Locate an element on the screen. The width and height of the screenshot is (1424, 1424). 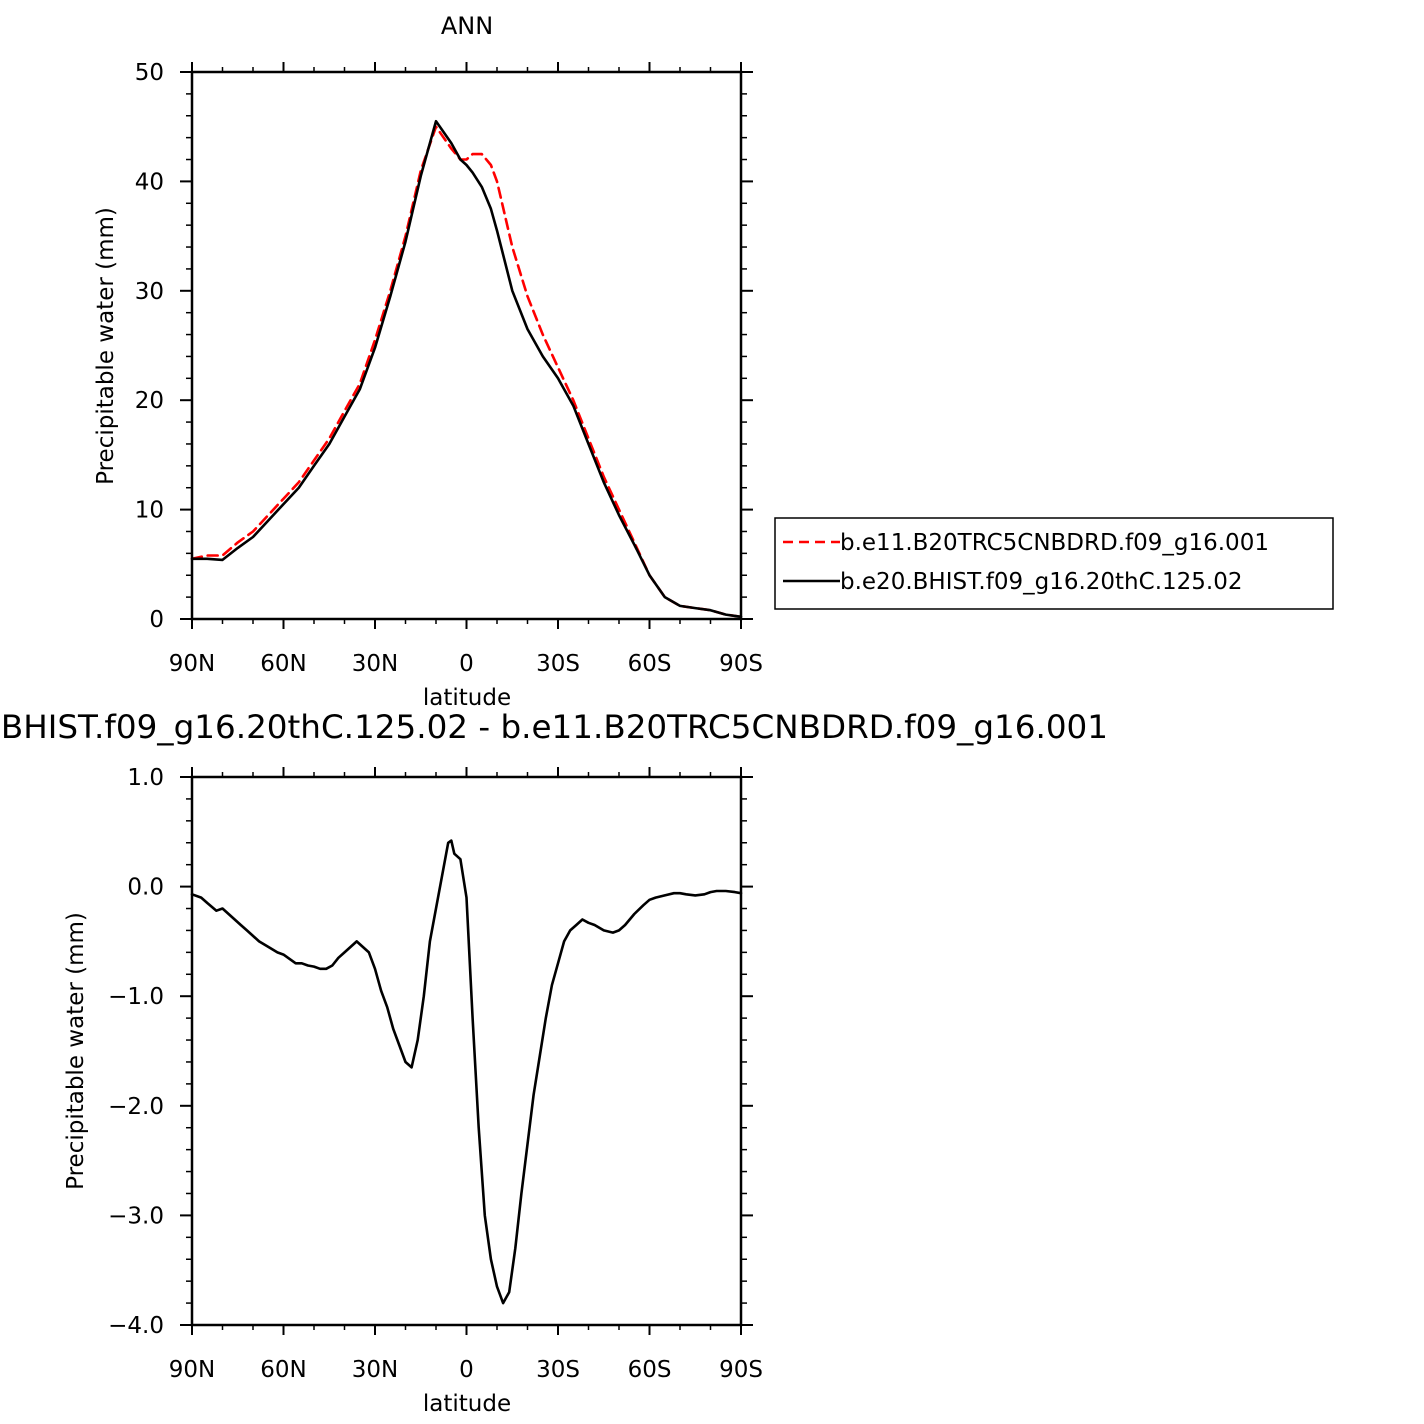
bottom-x-tick-label: 0 is located at coordinates (466, 1370).